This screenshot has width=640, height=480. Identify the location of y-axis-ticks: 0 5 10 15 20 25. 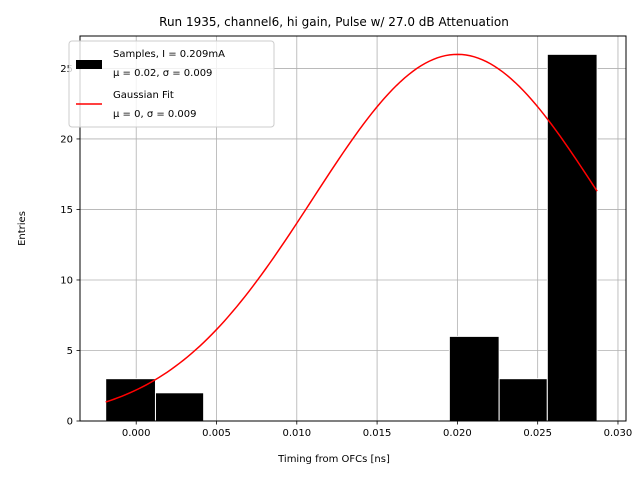
(70, 246).